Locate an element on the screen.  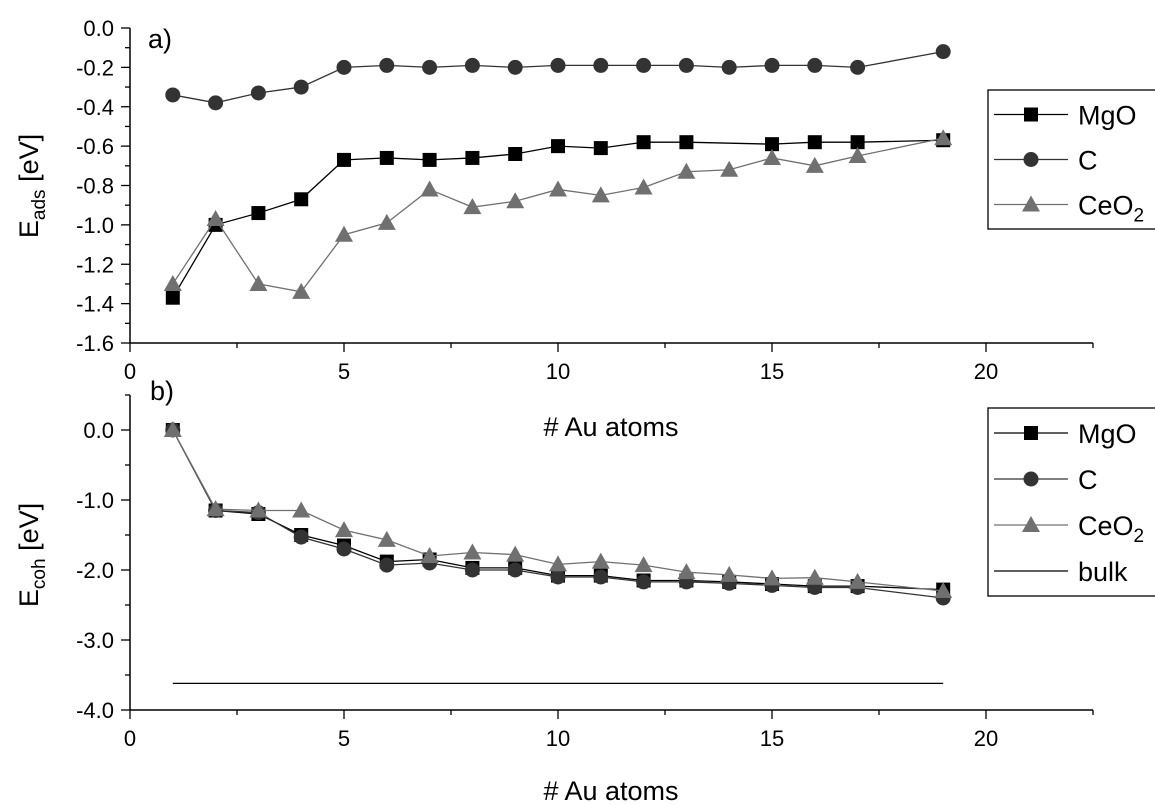
y-tick-label: -1.4 is located at coordinates (95, 304).